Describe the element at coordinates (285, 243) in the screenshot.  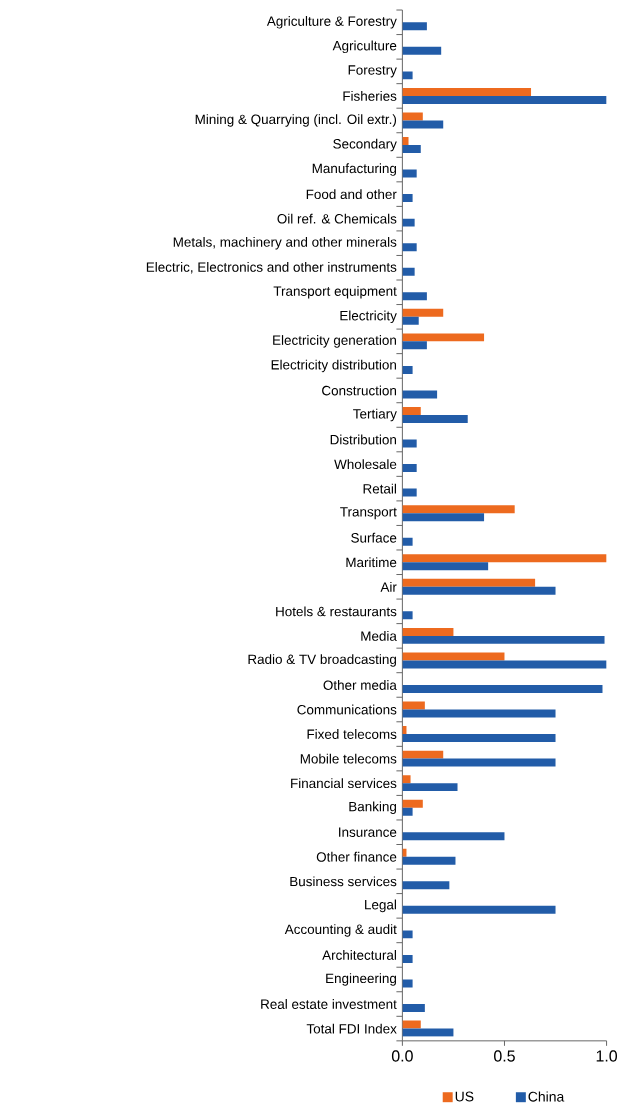
I see `y-tick-label: Metals, machinery and other minerals` at that location.